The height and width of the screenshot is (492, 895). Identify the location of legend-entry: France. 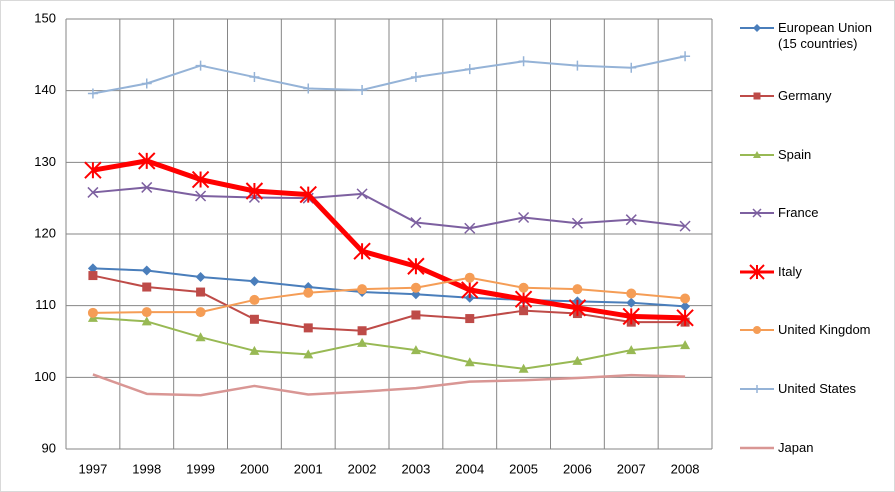
(815, 213).